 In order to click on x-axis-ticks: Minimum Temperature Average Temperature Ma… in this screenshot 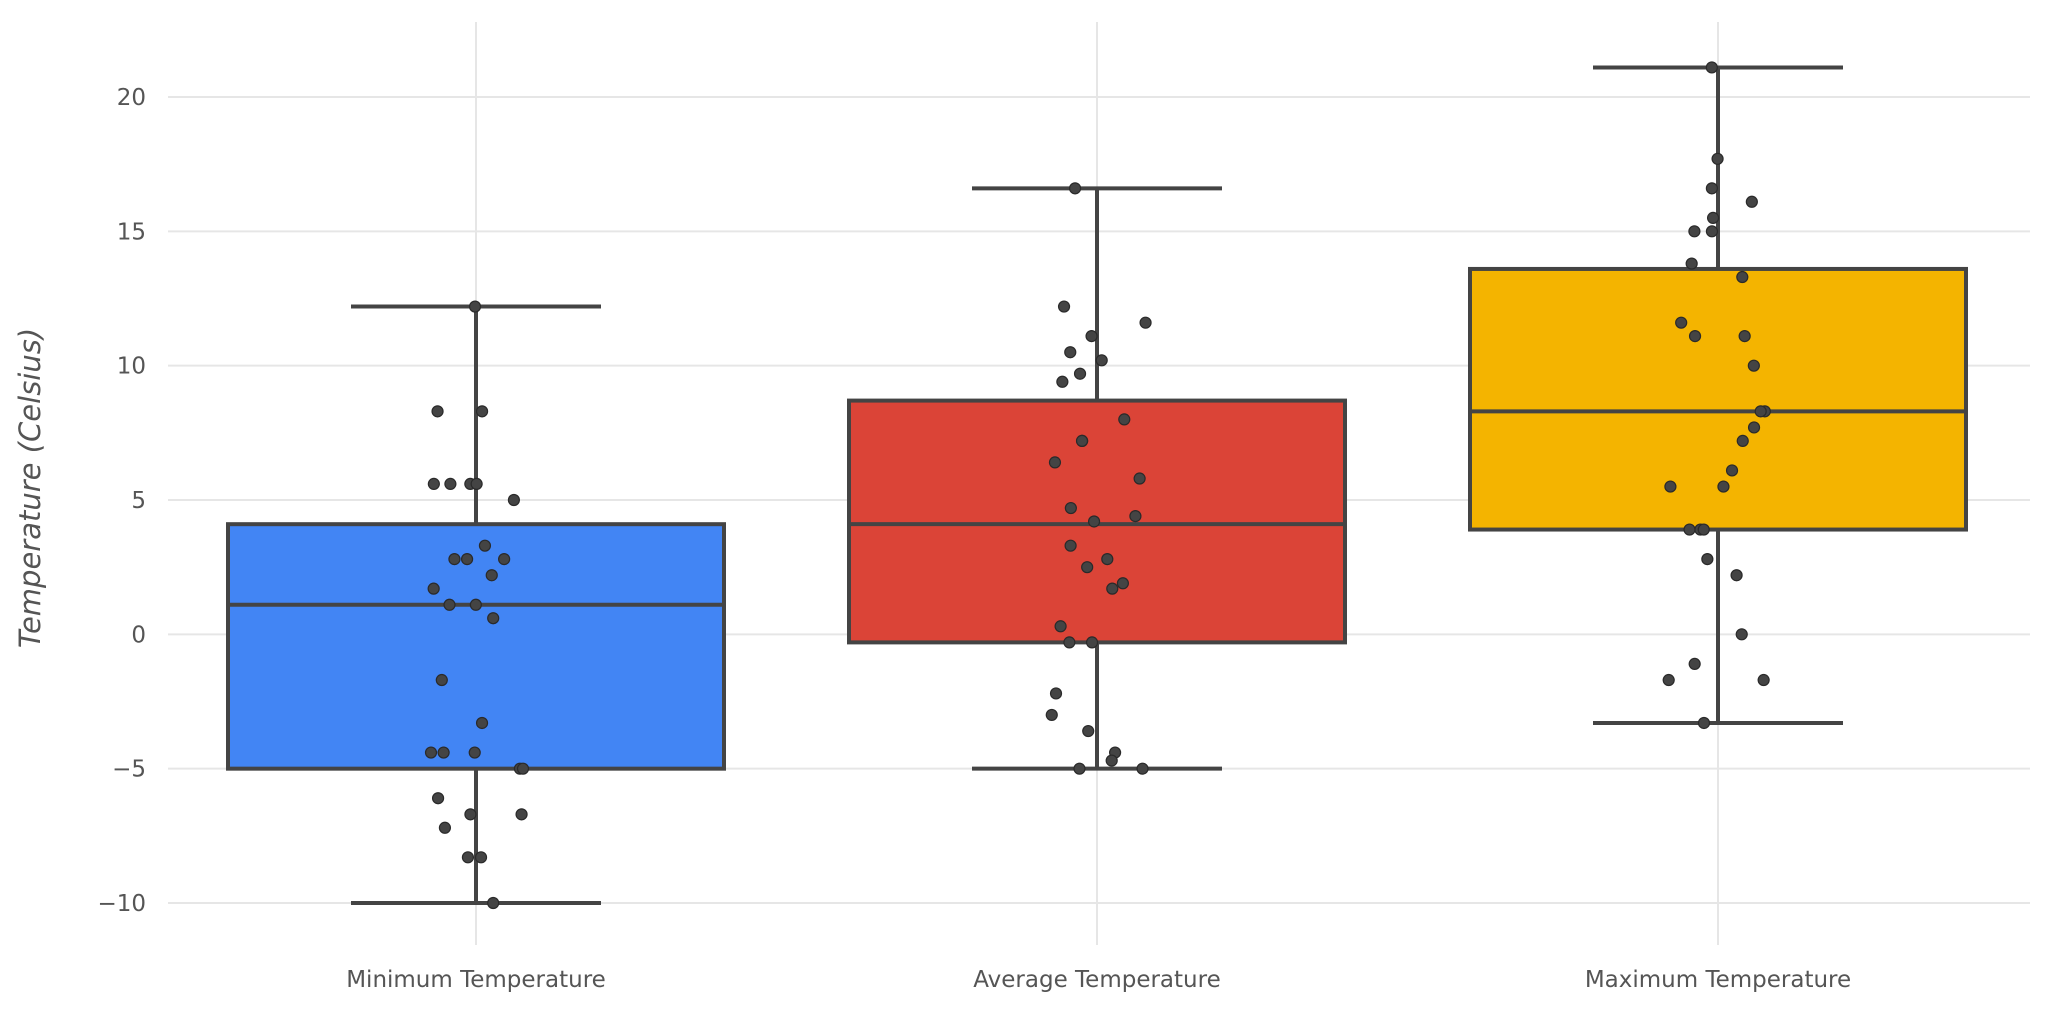, I will do `click(1098, 980)`.